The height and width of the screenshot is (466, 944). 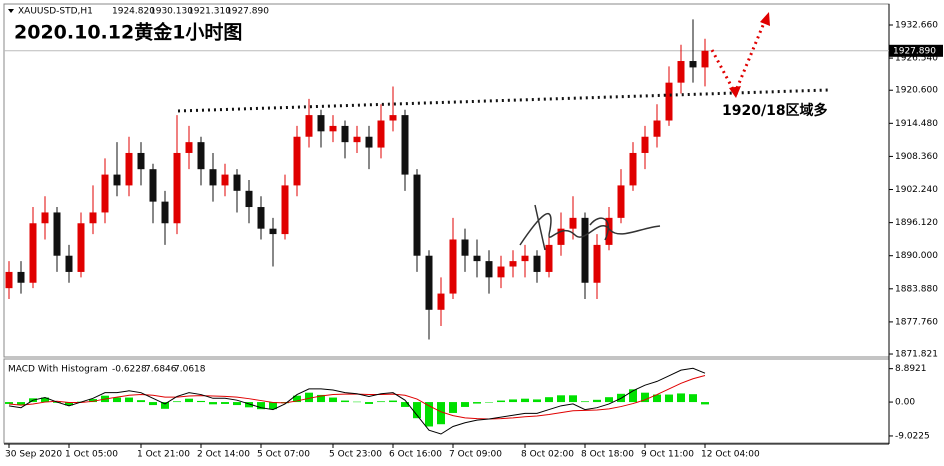 I want to click on macd-readout: -0.6228, so click(x=129, y=370).